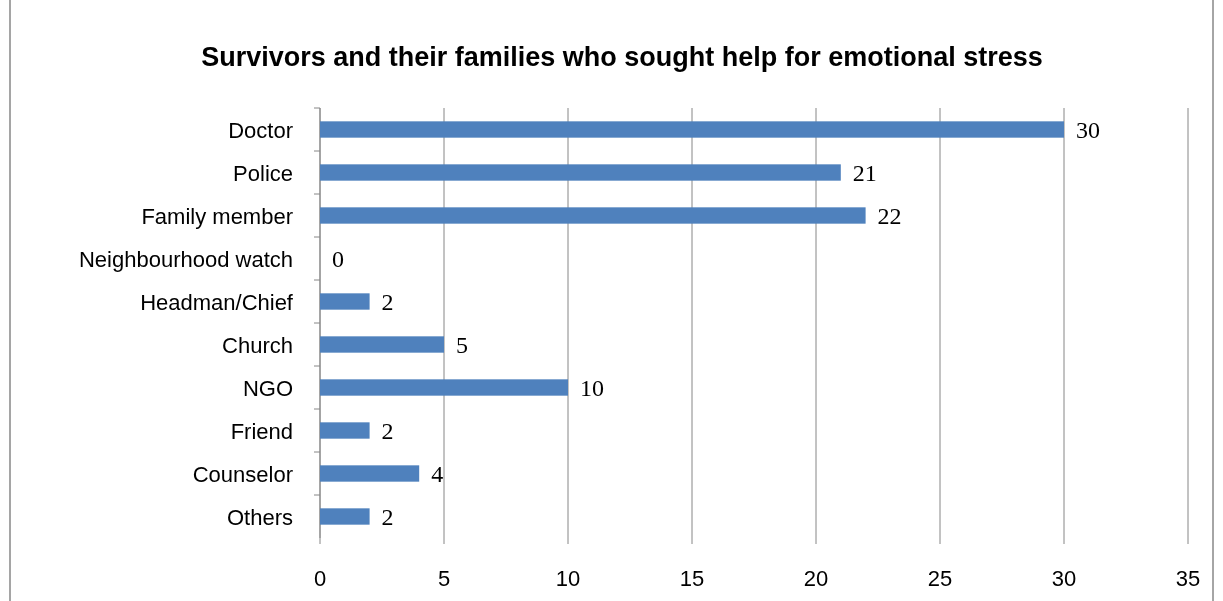 Image resolution: width=1223 pixels, height=601 pixels. Describe the element at coordinates (261, 431) in the screenshot. I see `y-tick-label: Friend` at that location.